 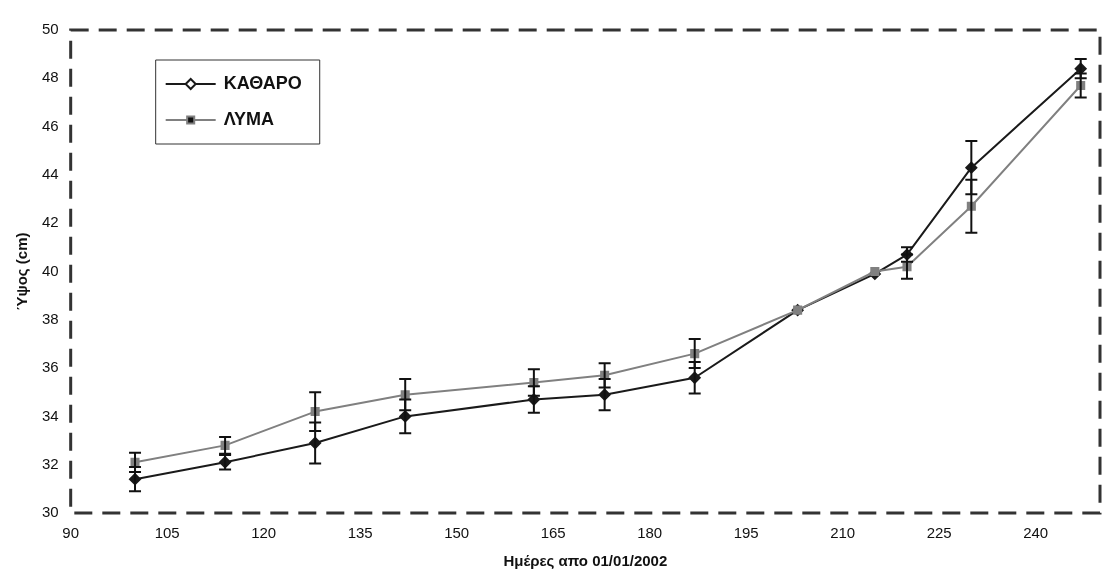 What do you see at coordinates (249, 118) in the screenshot?
I see `legend-label: ΛΥΜΑ` at bounding box center [249, 118].